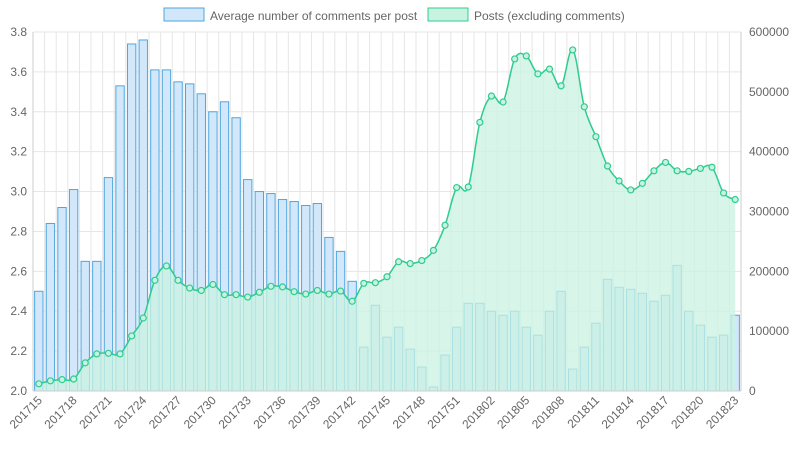 The image size is (798, 450). Describe the element at coordinates (752, 391) in the screenshot. I see `y-right-tick-label: 0` at that location.